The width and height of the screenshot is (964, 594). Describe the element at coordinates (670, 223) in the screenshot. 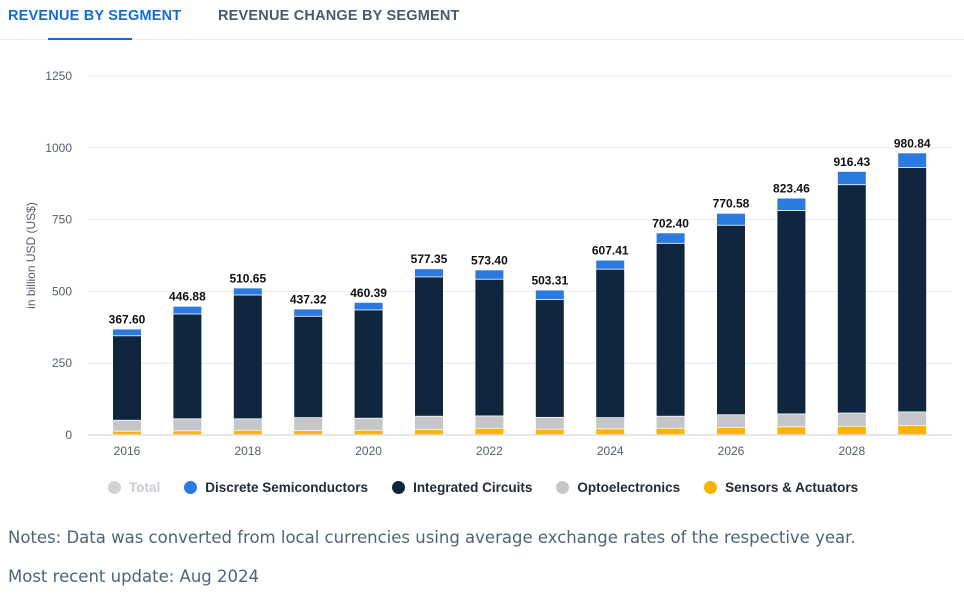

I see `data-label-total: 702.40` at that location.